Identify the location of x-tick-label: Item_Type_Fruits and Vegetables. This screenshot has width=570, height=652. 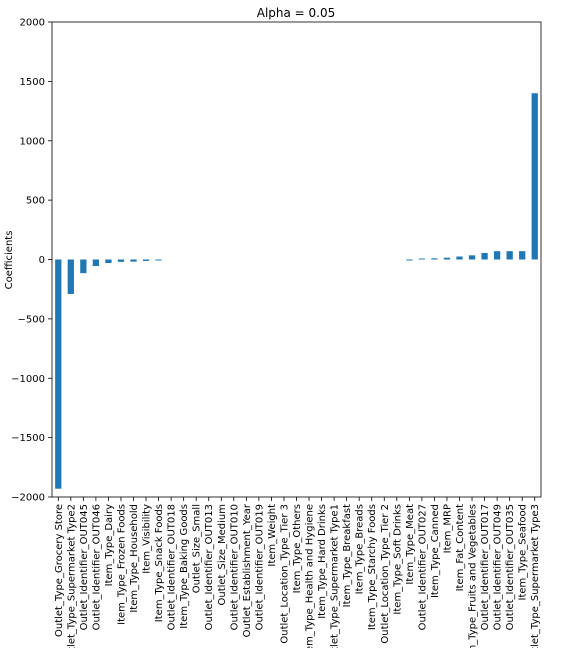
(473, 576).